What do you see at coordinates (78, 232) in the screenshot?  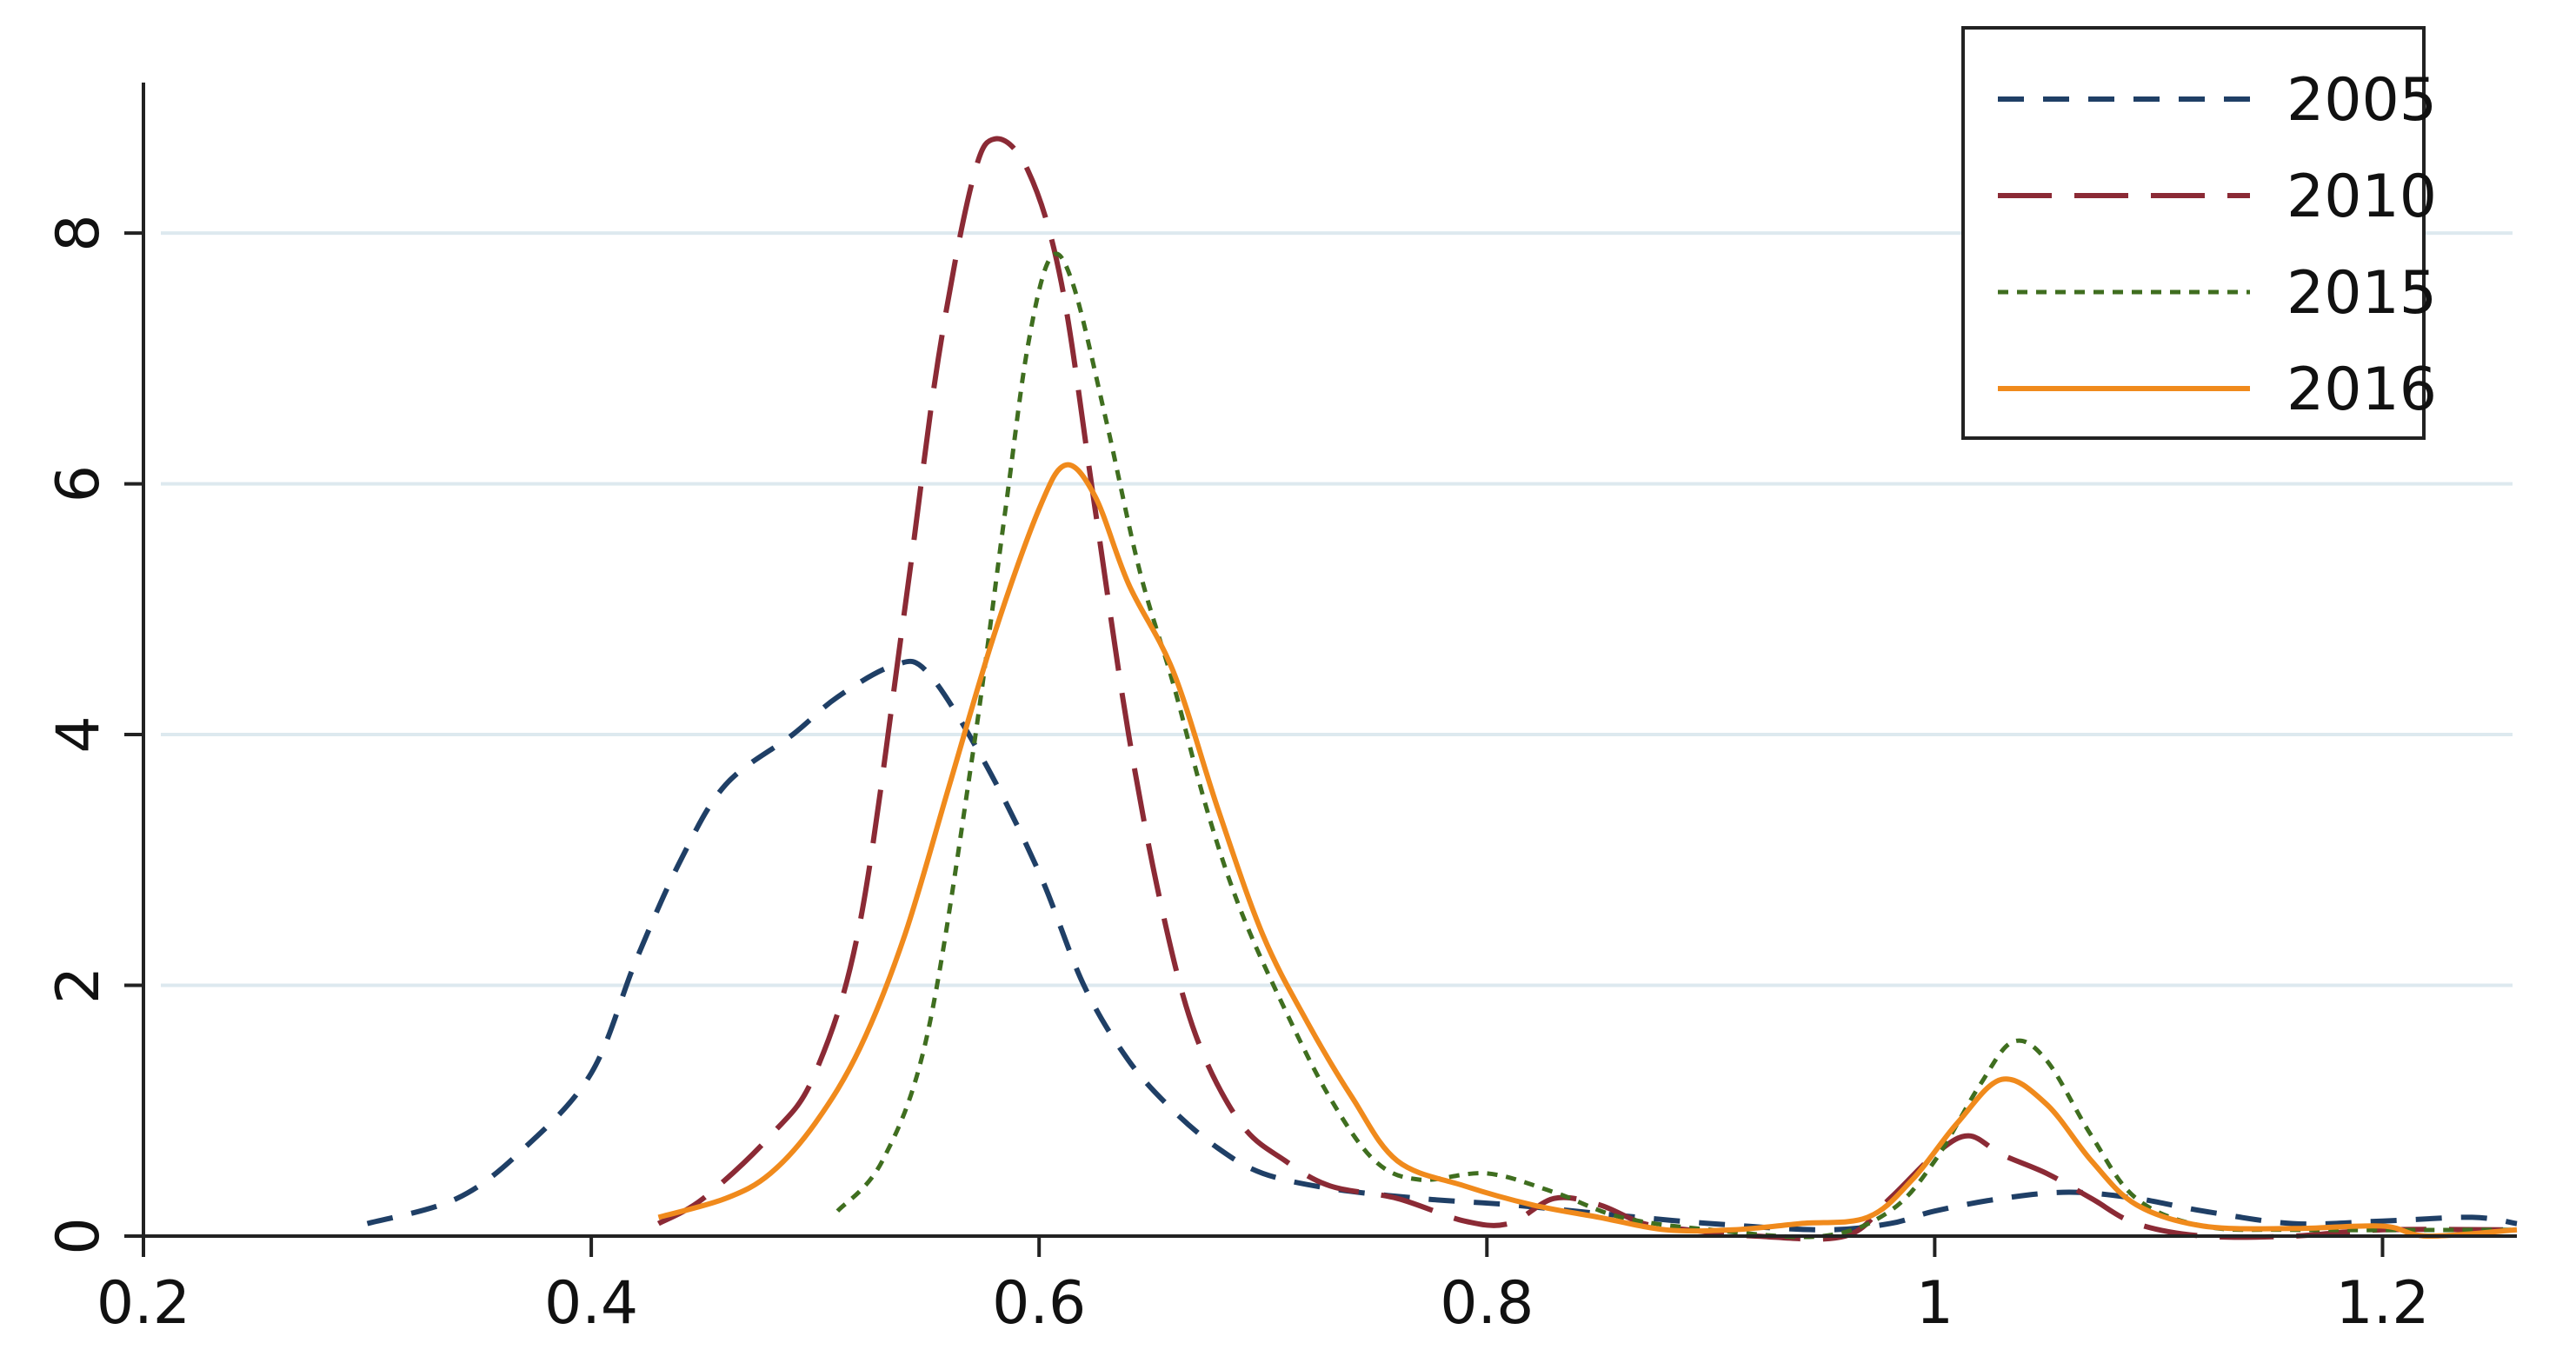 I see `y-tick-label: 8` at bounding box center [78, 232].